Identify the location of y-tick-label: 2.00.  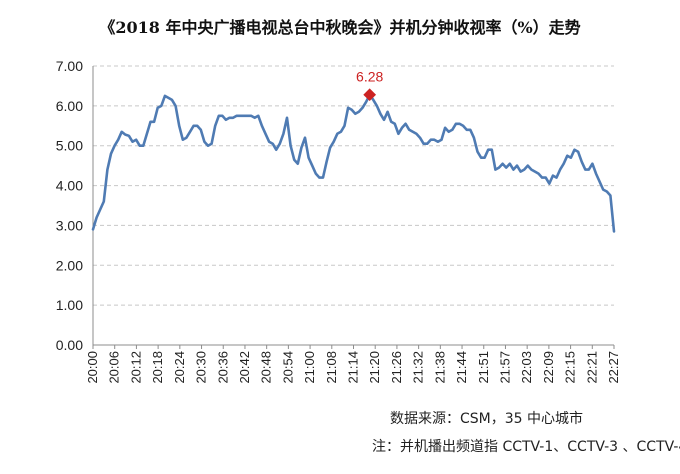
(69, 265).